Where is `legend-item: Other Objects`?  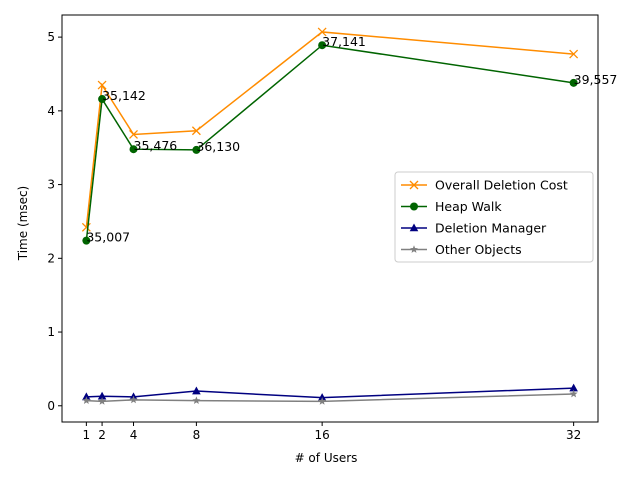
legend-item: Other Objects is located at coordinates (461, 249).